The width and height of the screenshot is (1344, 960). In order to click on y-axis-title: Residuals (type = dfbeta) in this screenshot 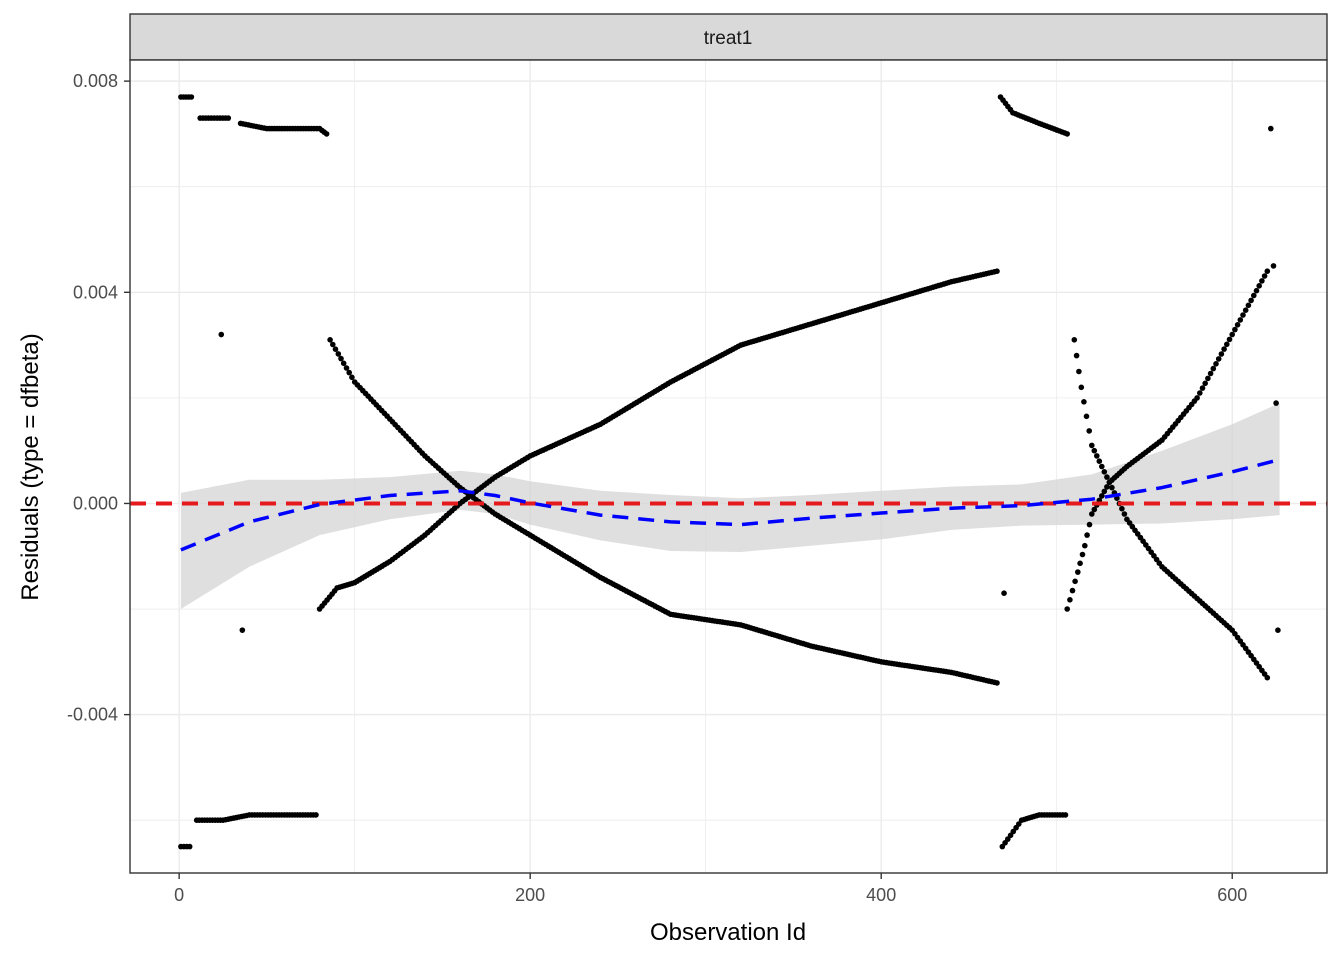, I will do `click(30, 466)`.